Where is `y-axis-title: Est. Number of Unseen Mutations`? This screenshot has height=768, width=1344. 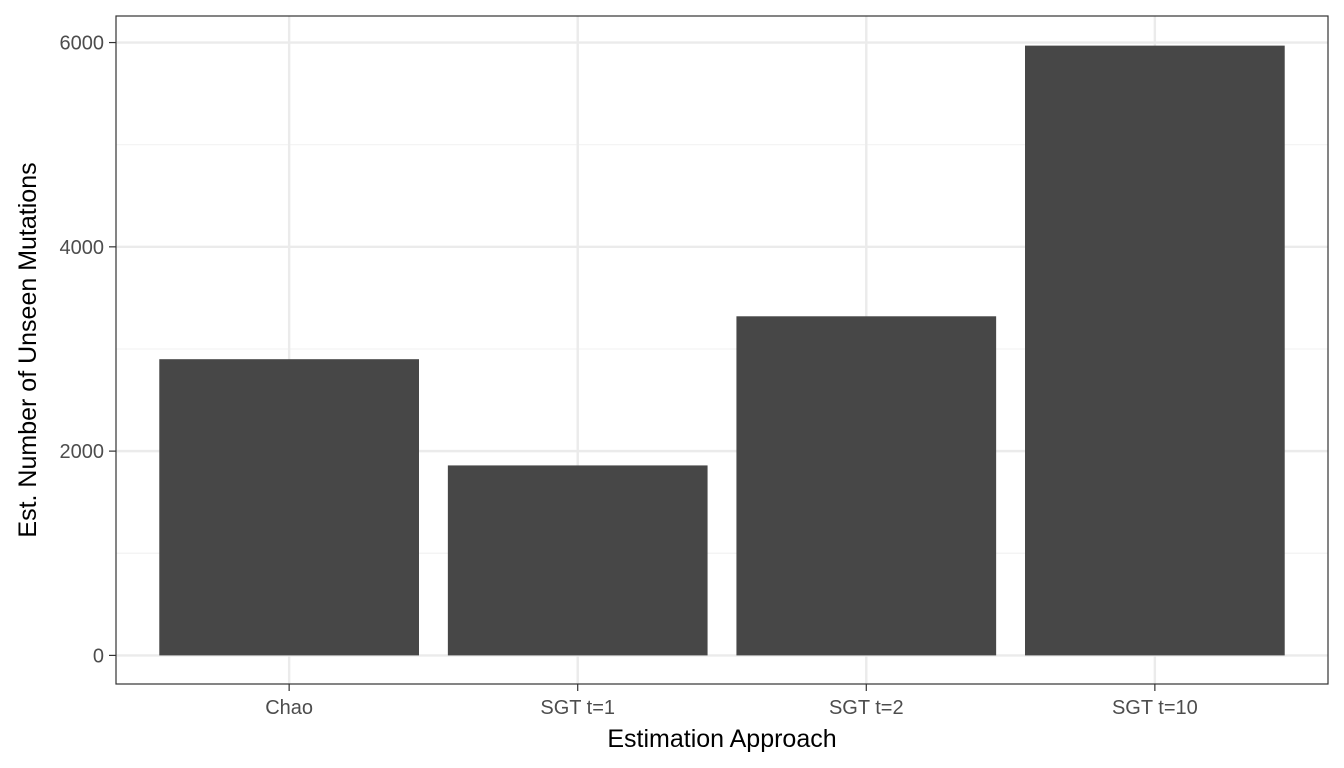
y-axis-title: Est. Number of Unseen Mutations is located at coordinates (28, 349).